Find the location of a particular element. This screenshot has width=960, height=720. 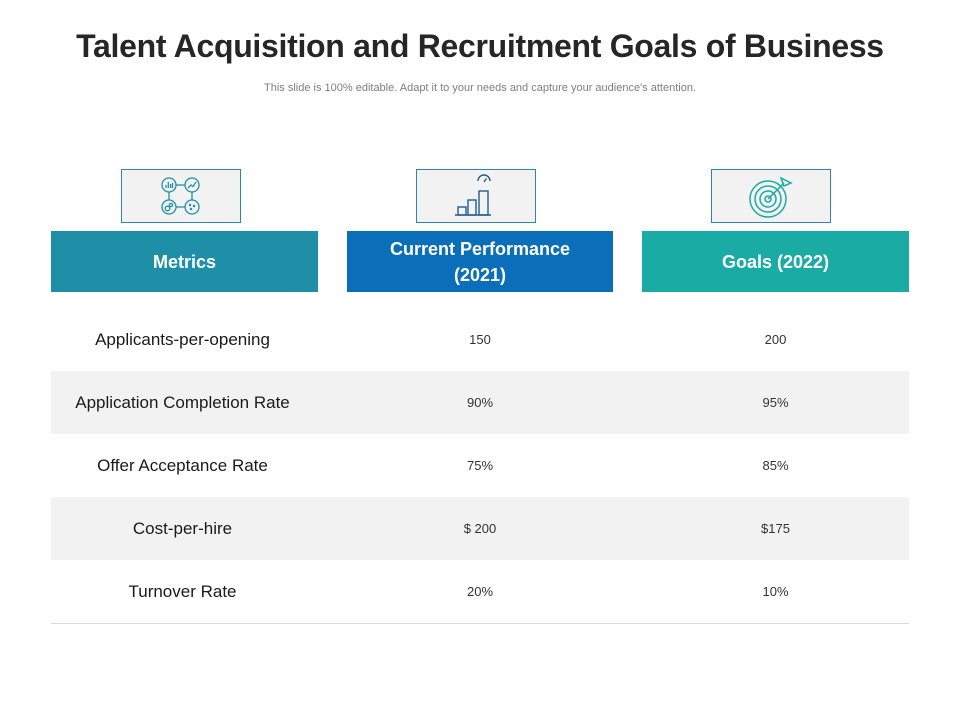

goal-value: 10% is located at coordinates (775, 591).